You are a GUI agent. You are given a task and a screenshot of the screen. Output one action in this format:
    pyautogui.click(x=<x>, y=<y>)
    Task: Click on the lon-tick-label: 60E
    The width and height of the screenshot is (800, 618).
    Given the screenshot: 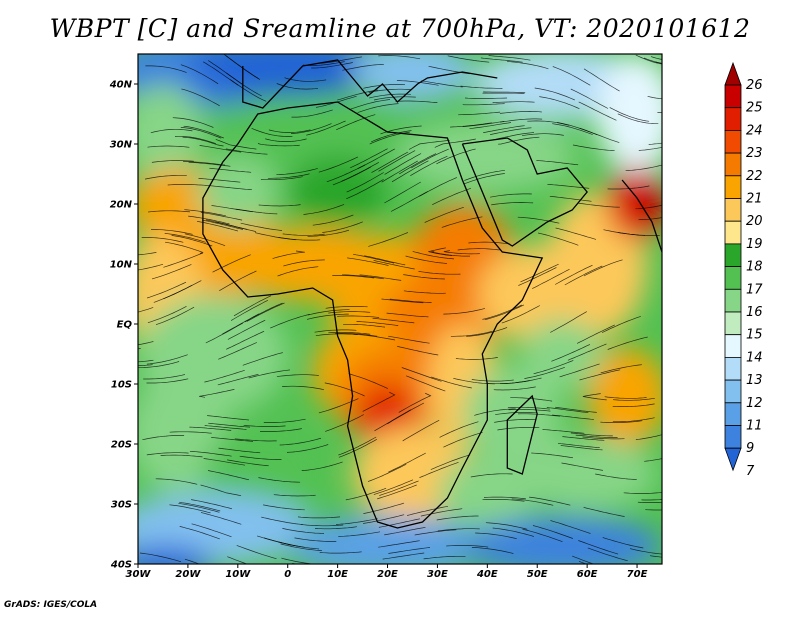 What is the action you would take?
    pyautogui.click(x=587, y=574)
    